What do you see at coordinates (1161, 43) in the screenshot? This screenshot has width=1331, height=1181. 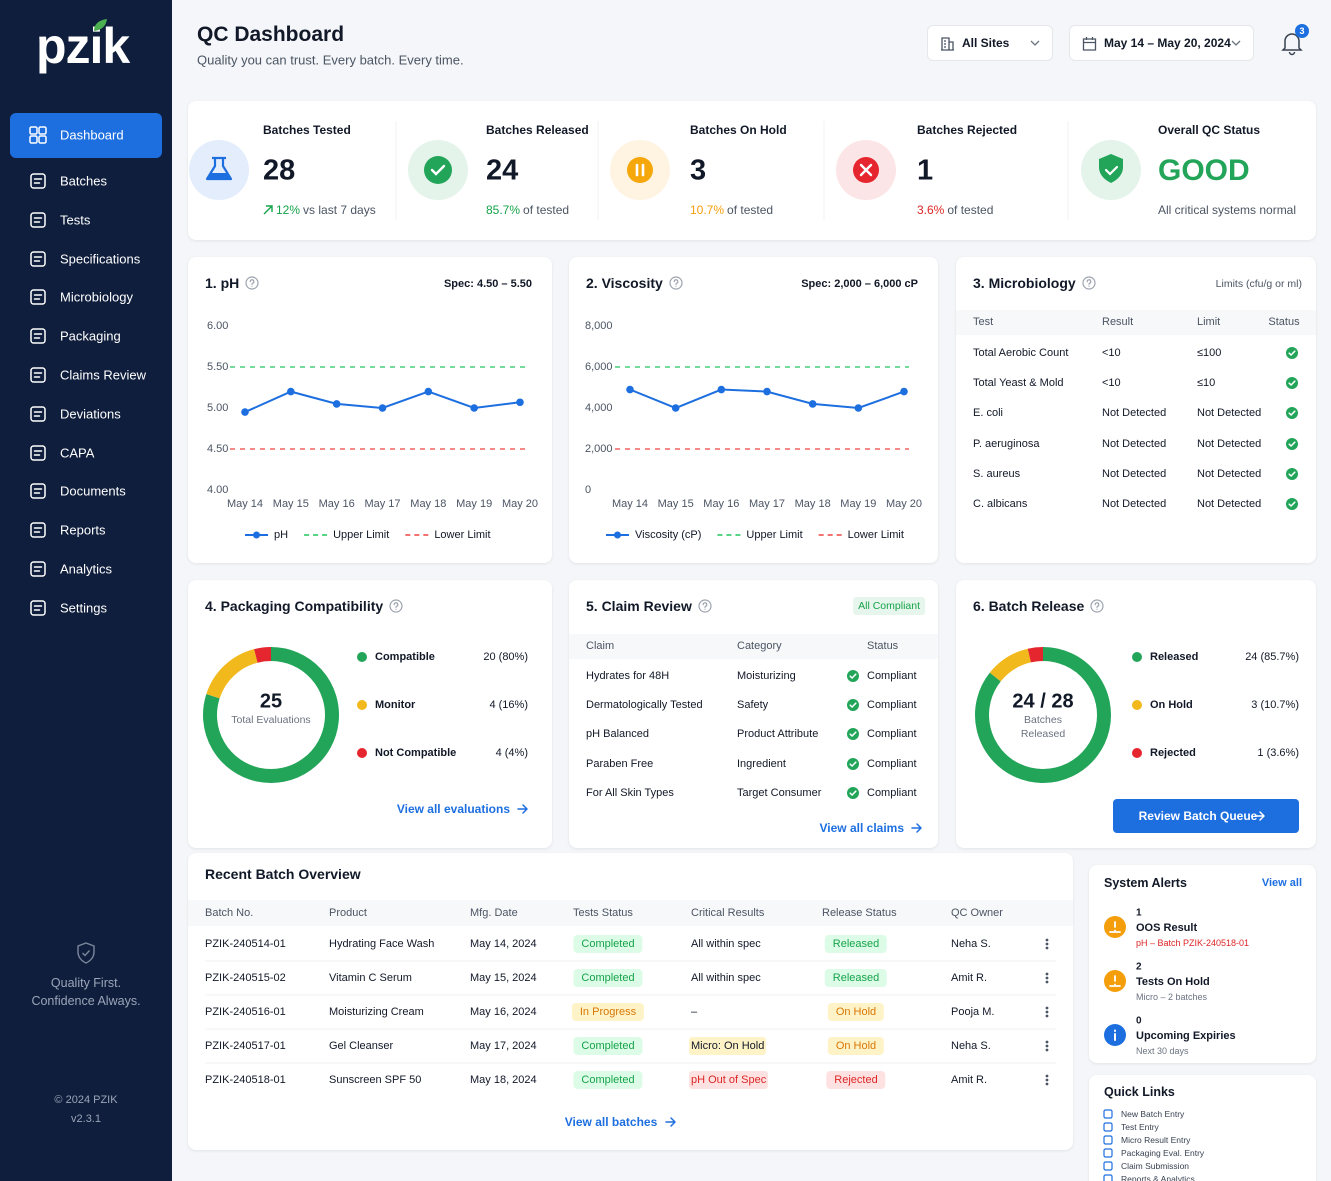 I see `date-filter: May 14 – May 20, 2024` at bounding box center [1161, 43].